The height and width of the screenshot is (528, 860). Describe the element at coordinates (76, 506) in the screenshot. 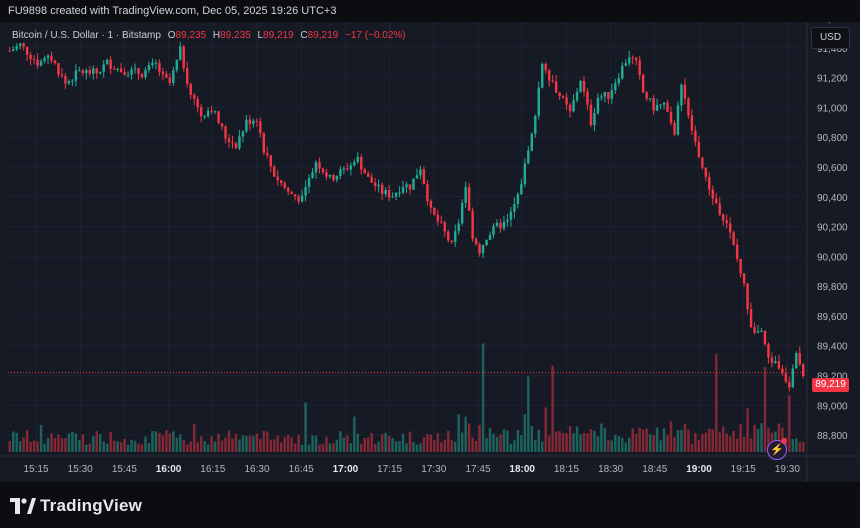

I see `tradingview-logo: TradingView` at that location.